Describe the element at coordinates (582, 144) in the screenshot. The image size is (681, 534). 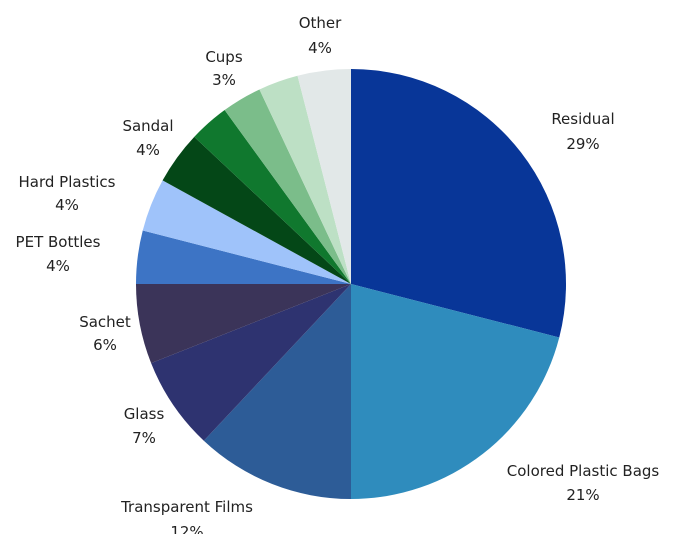
I see `label-residual-value: 29%` at that location.